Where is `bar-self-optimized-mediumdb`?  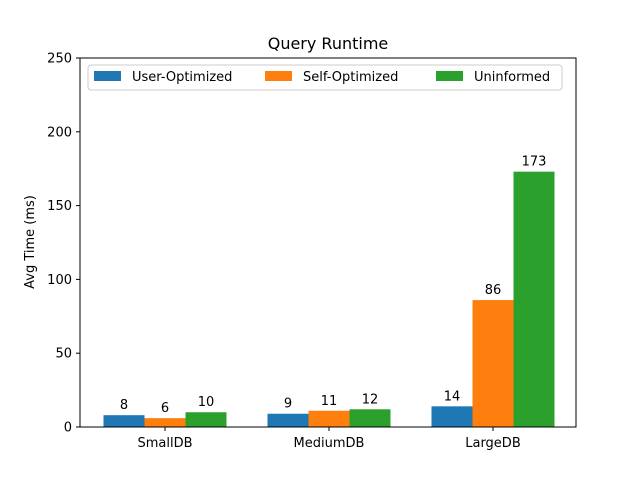 bar-self-optimized-mediumdb is located at coordinates (329, 418).